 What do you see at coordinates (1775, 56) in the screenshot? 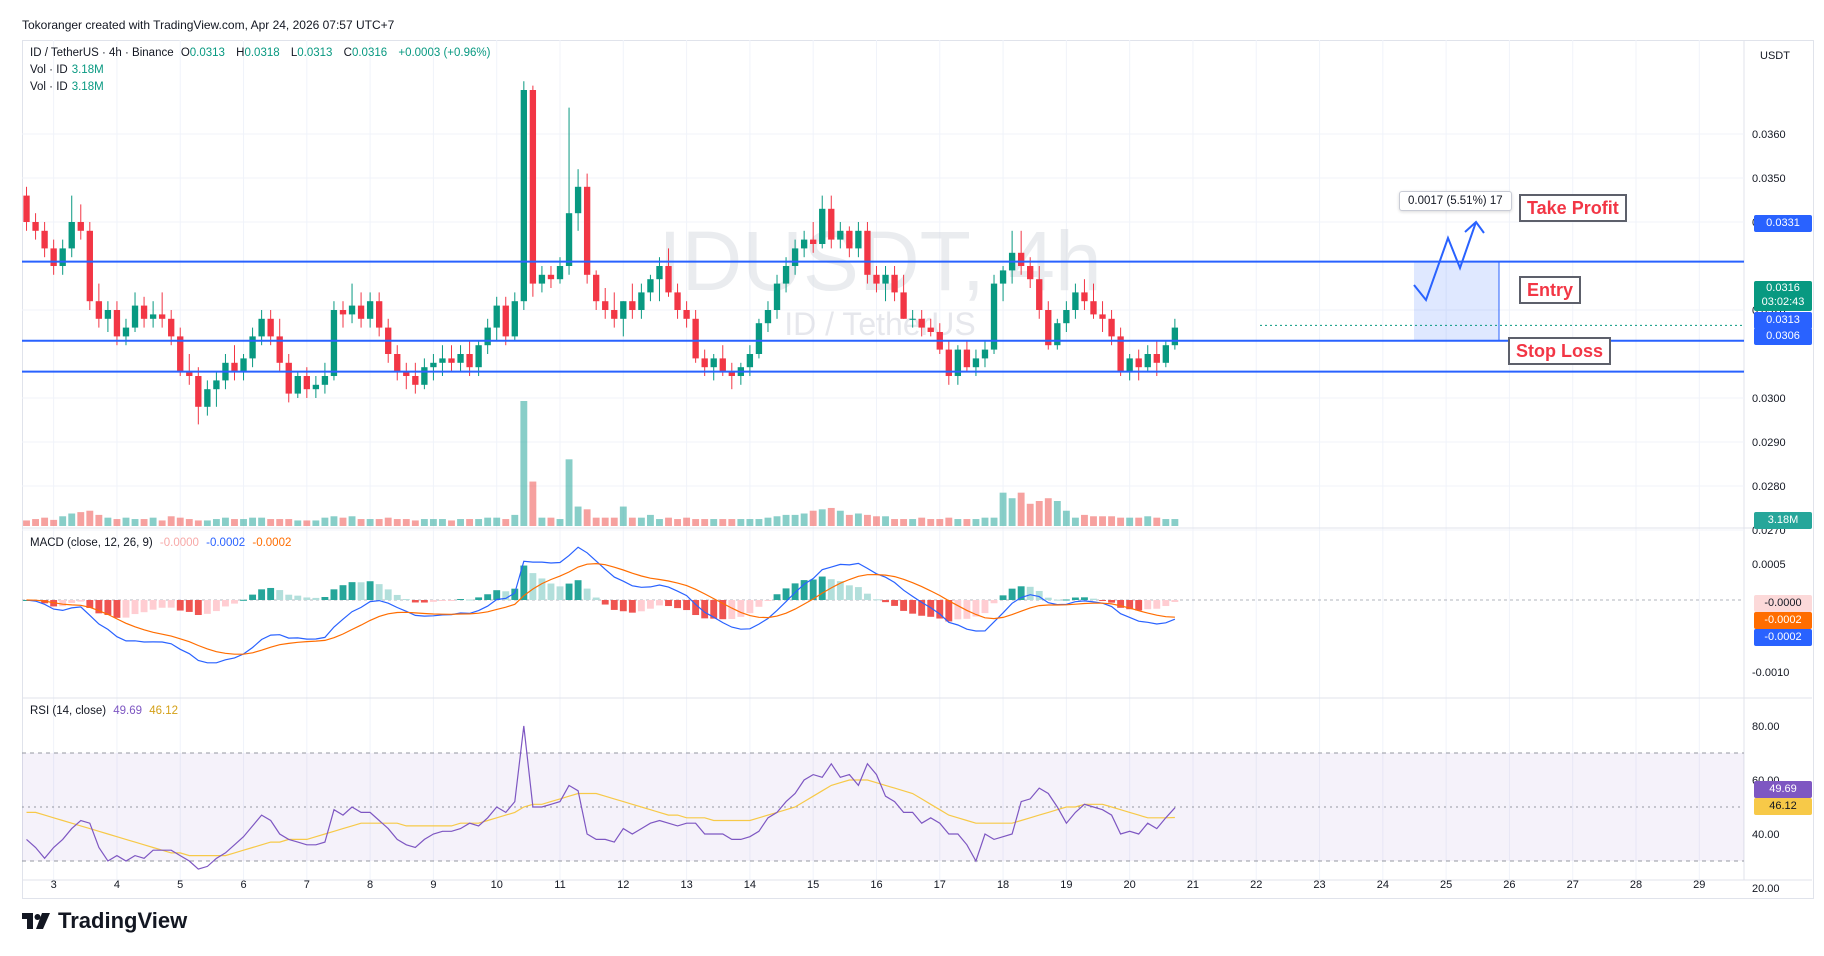
I see `currency-label: USDT` at bounding box center [1775, 56].